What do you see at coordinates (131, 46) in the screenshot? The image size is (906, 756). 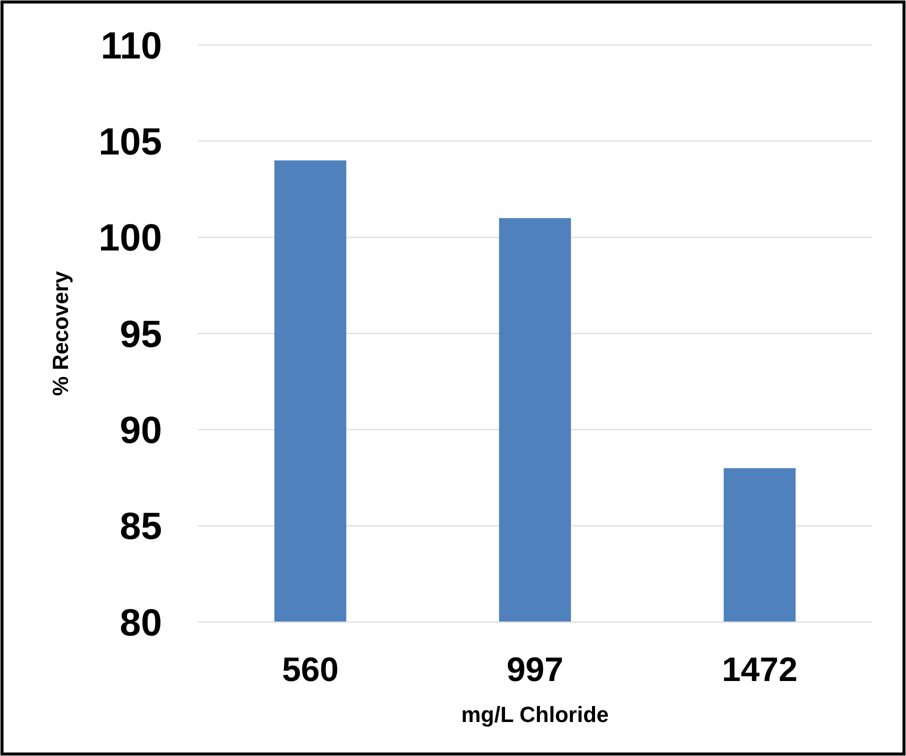 I see `y-tick-label: 110` at bounding box center [131, 46].